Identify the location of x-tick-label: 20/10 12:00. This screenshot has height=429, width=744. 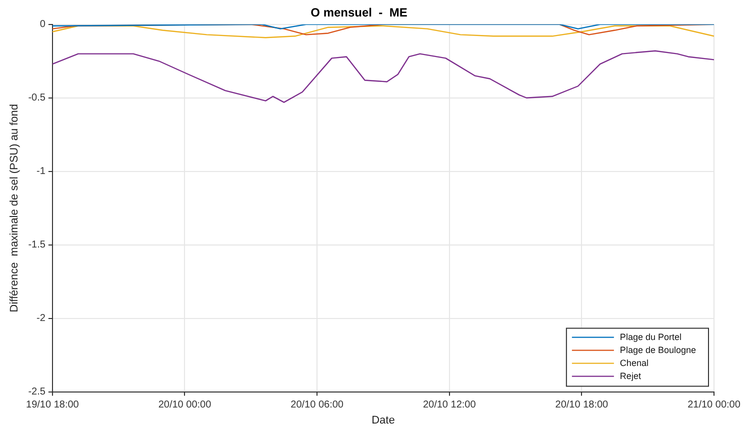
(449, 405).